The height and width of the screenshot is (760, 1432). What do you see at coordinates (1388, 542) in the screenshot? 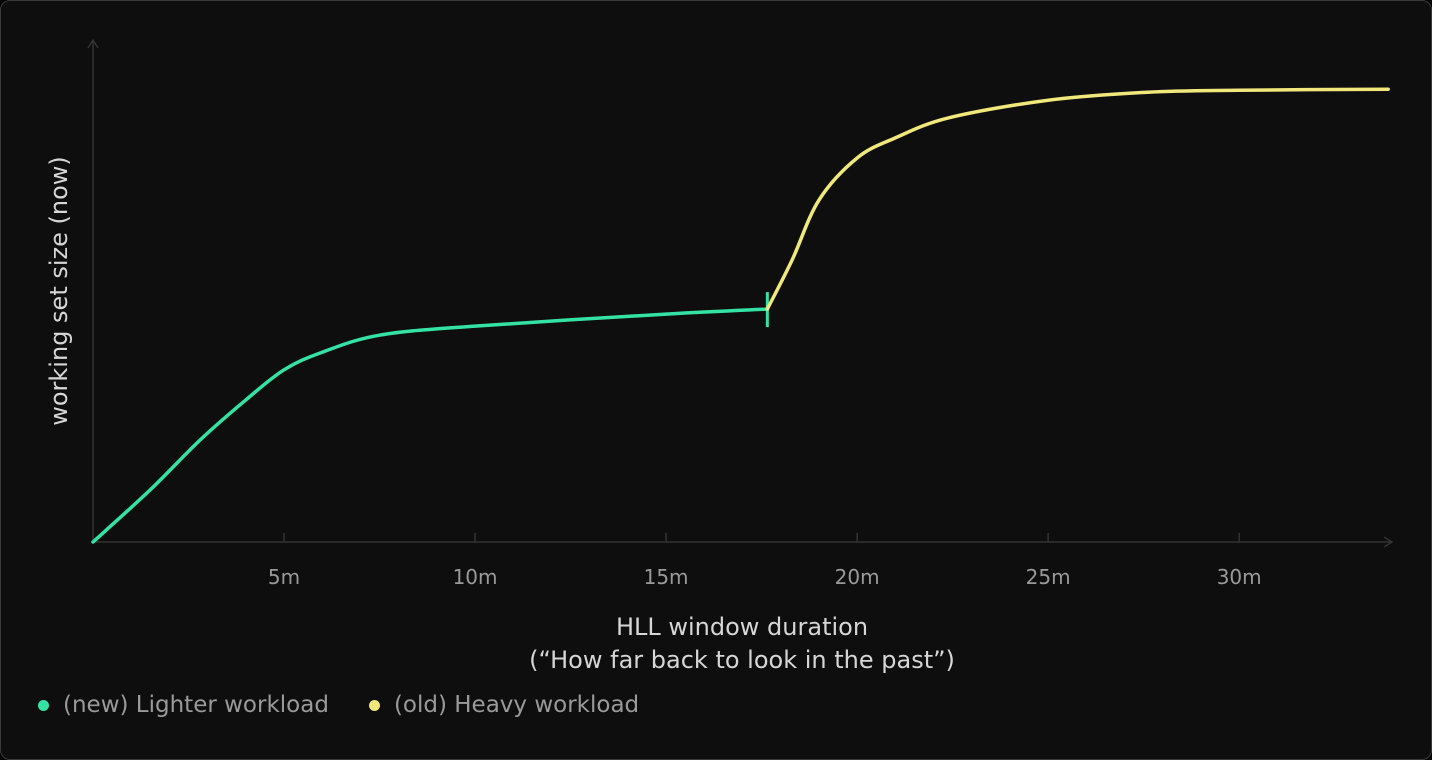
I see `x-axis-arrow` at bounding box center [1388, 542].